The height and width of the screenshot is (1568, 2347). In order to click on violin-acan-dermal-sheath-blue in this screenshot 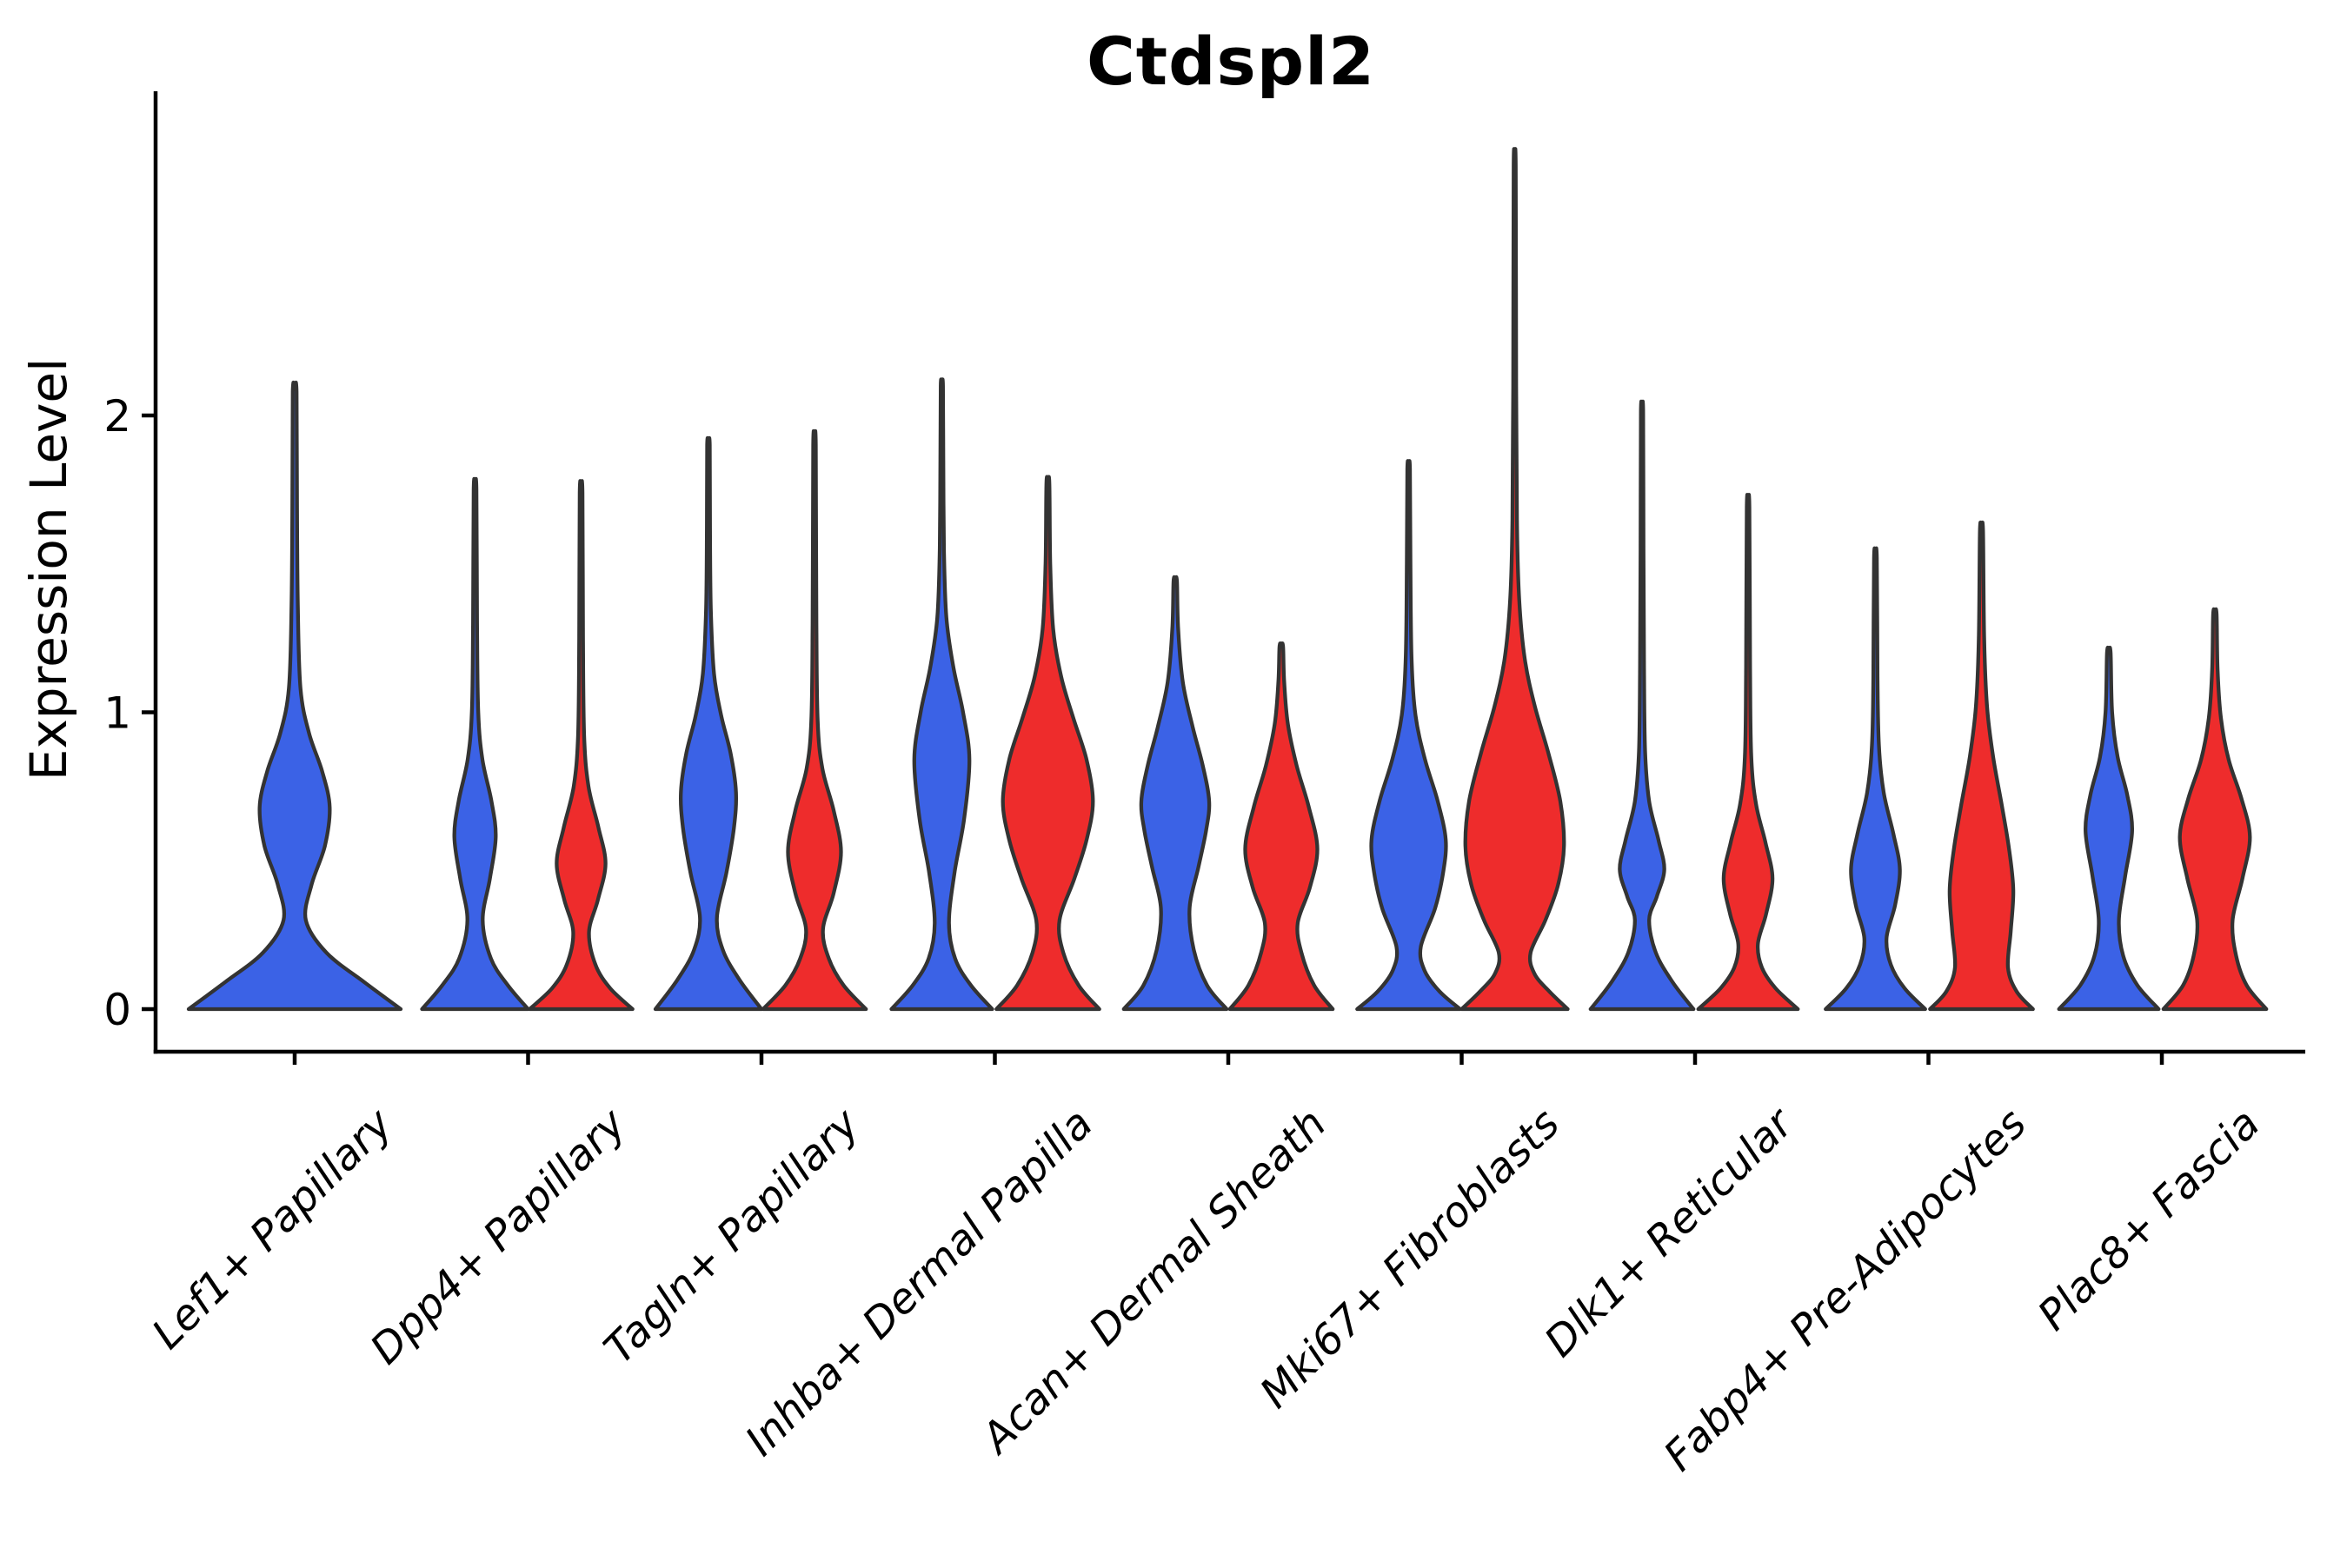, I will do `click(1175, 793)`.